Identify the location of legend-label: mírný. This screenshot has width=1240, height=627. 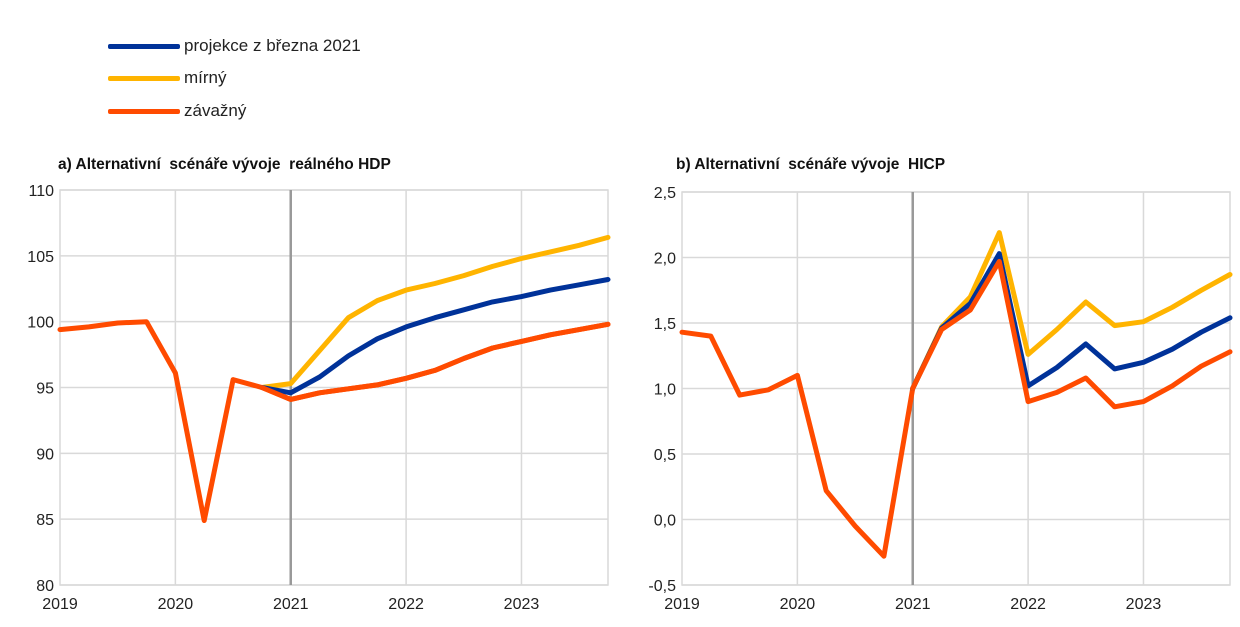
(205, 77).